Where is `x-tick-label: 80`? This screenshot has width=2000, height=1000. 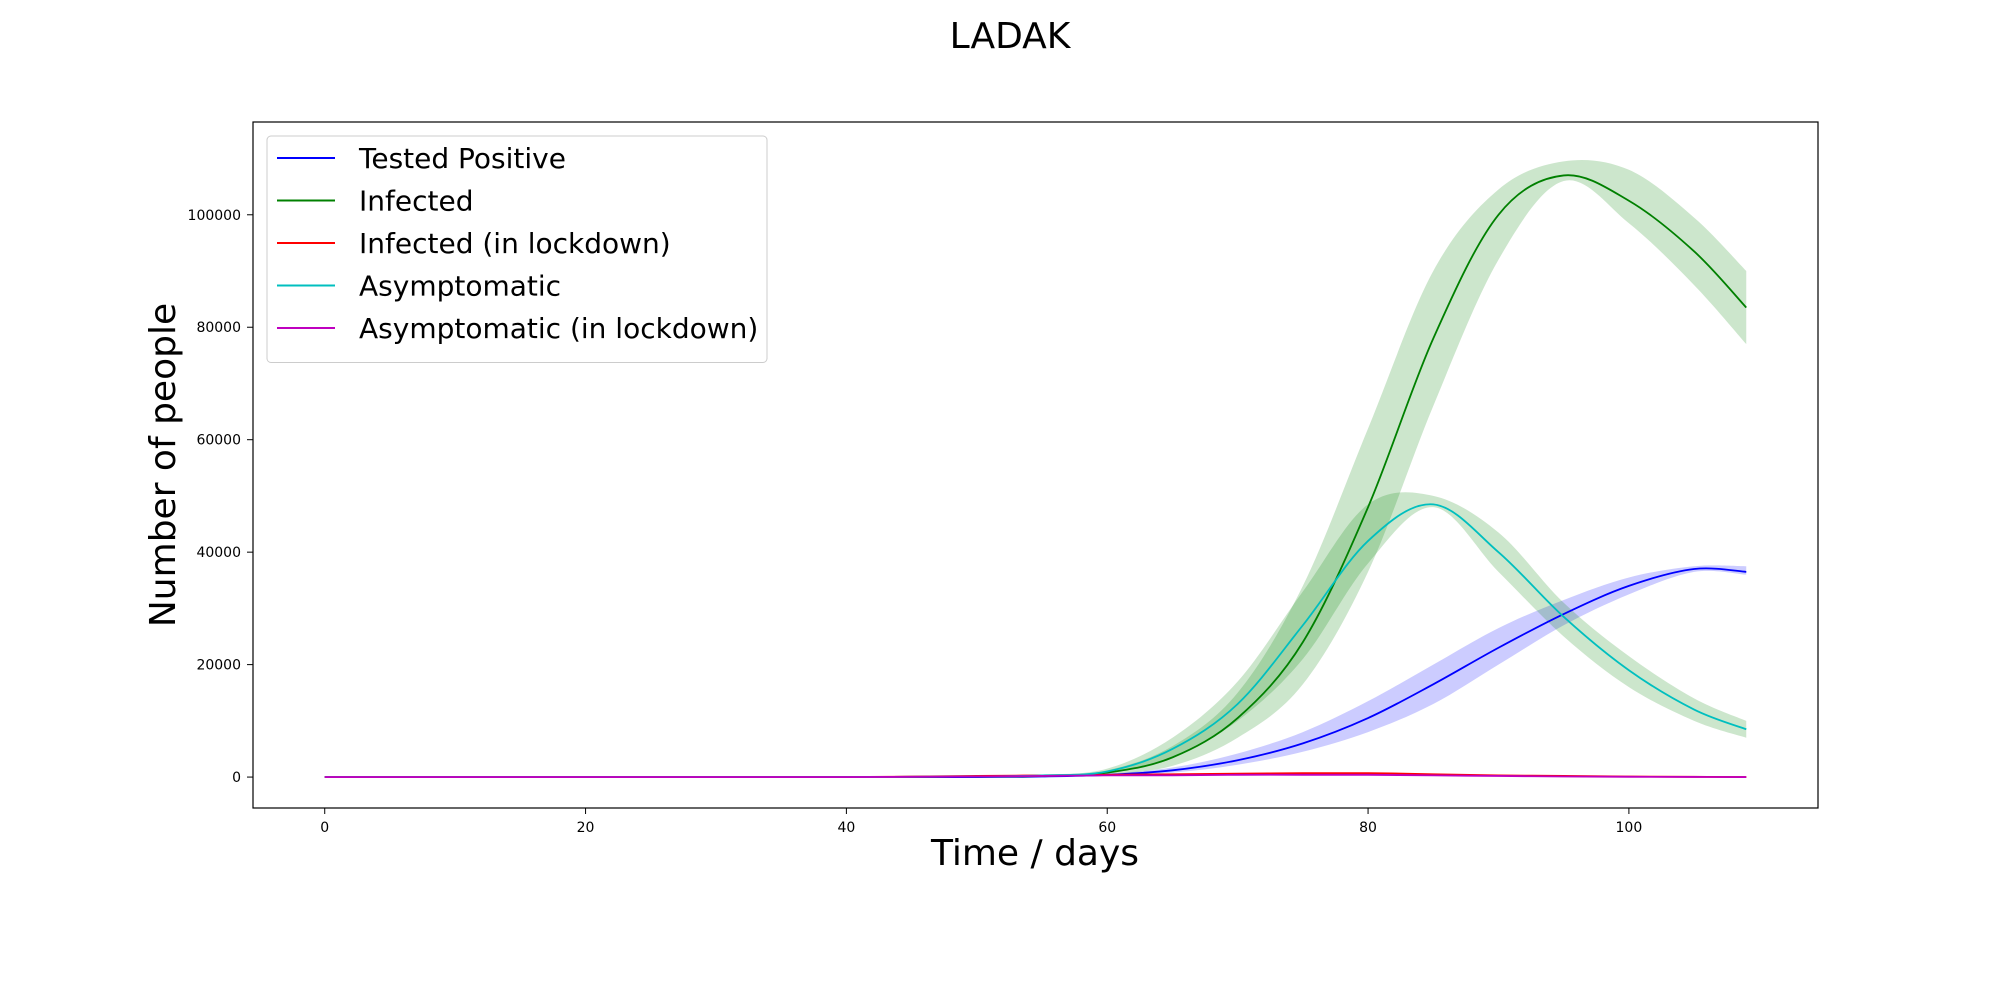
x-tick-label: 80 is located at coordinates (1368, 828).